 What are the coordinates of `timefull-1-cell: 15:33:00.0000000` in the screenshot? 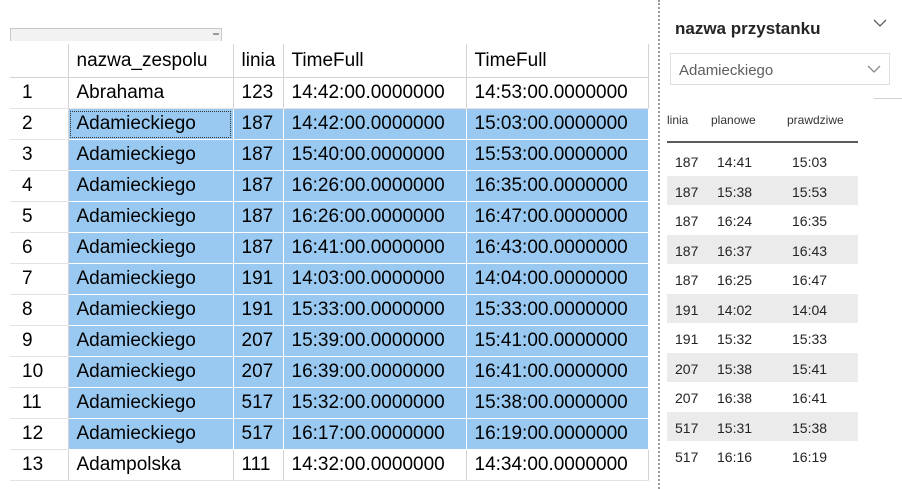 It's located at (375, 310).